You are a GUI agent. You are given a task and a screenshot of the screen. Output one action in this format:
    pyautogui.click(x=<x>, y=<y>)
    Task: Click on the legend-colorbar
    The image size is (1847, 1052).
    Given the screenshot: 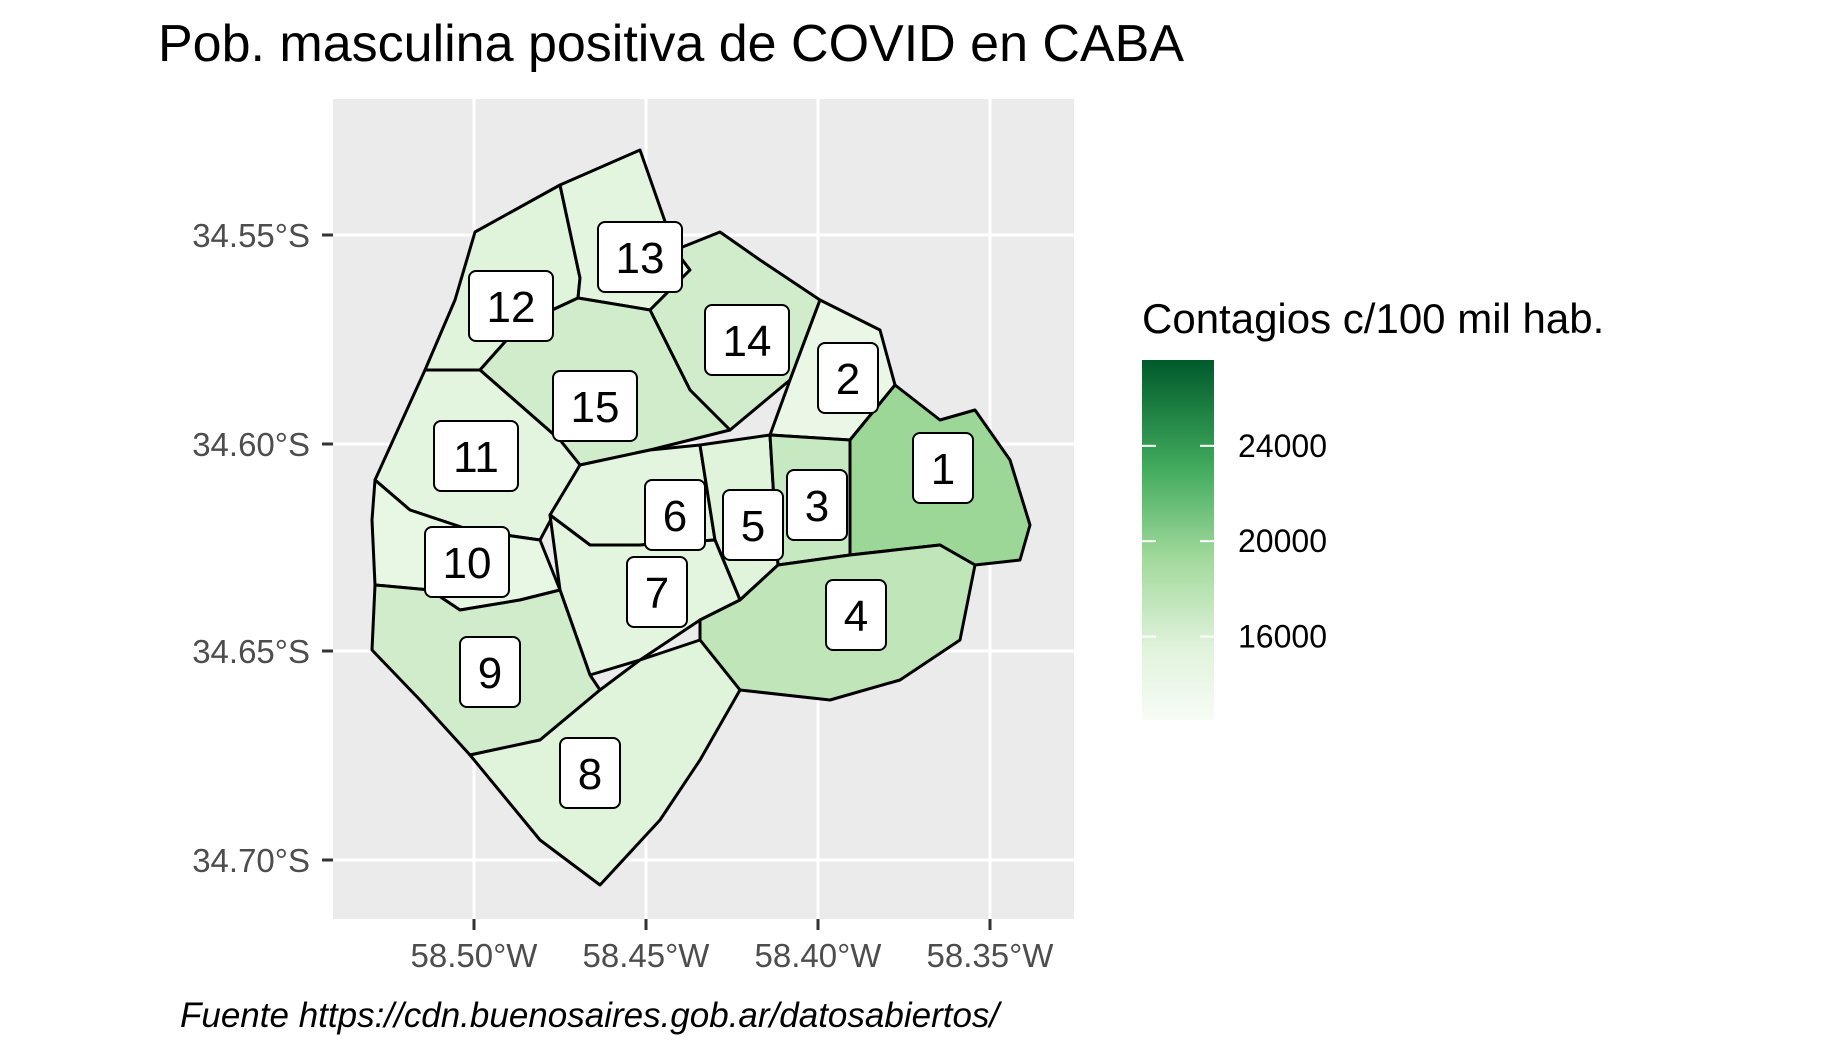 What is the action you would take?
    pyautogui.click(x=1178, y=540)
    